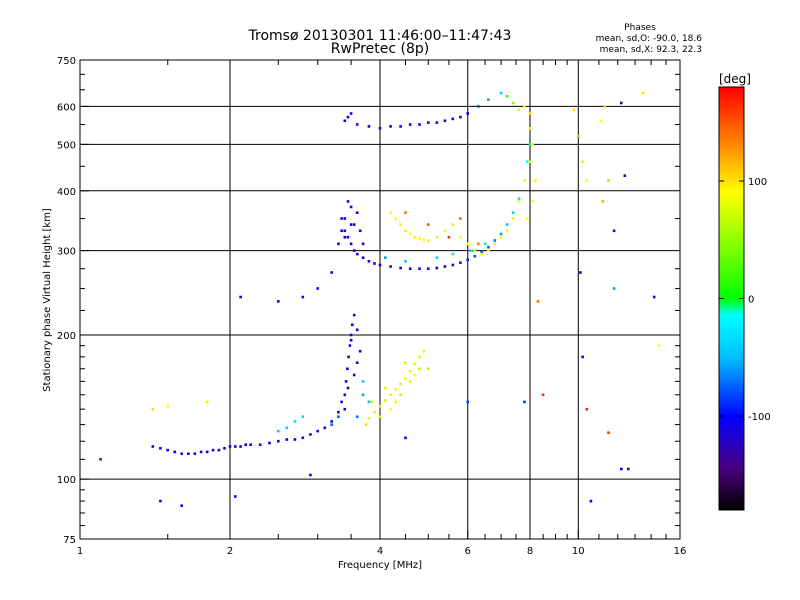 This screenshot has width=800, height=600. What do you see at coordinates (745, 300) in the screenshot?
I see `colorbar-ticks: 100 0 -100` at bounding box center [745, 300].